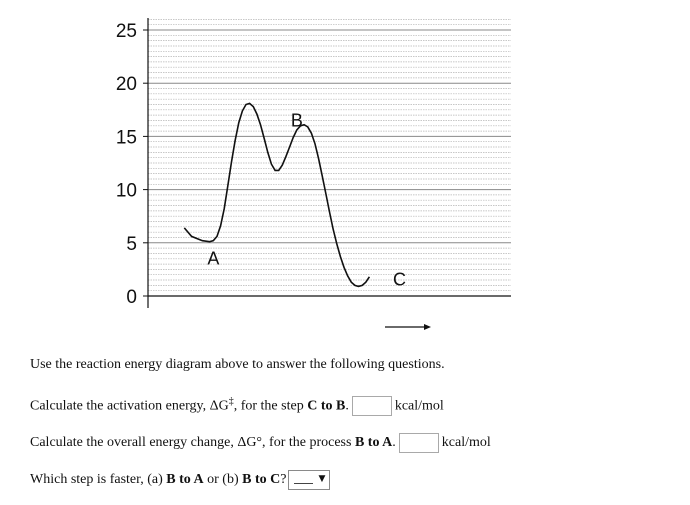 Image resolution: width=690 pixels, height=505 pixels. Describe the element at coordinates (185, 480) in the screenshot. I see `q3-option-a: B to A` at that location.